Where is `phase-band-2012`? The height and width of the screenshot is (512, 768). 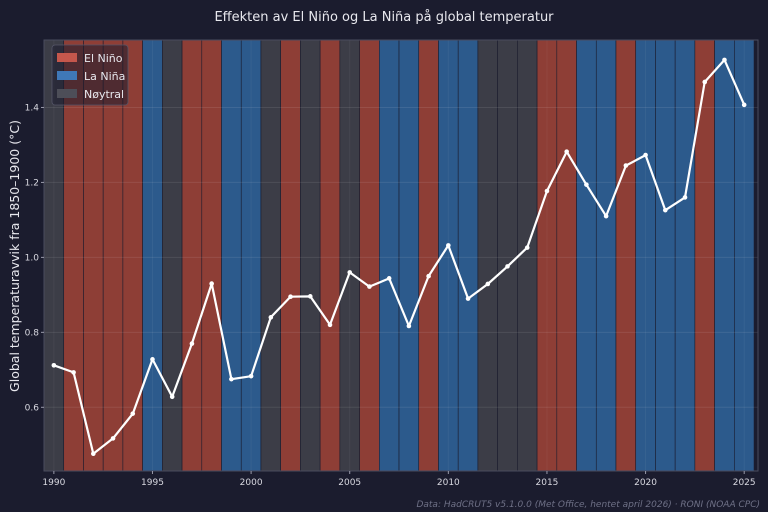 phase-band-2012 is located at coordinates (487, 255).